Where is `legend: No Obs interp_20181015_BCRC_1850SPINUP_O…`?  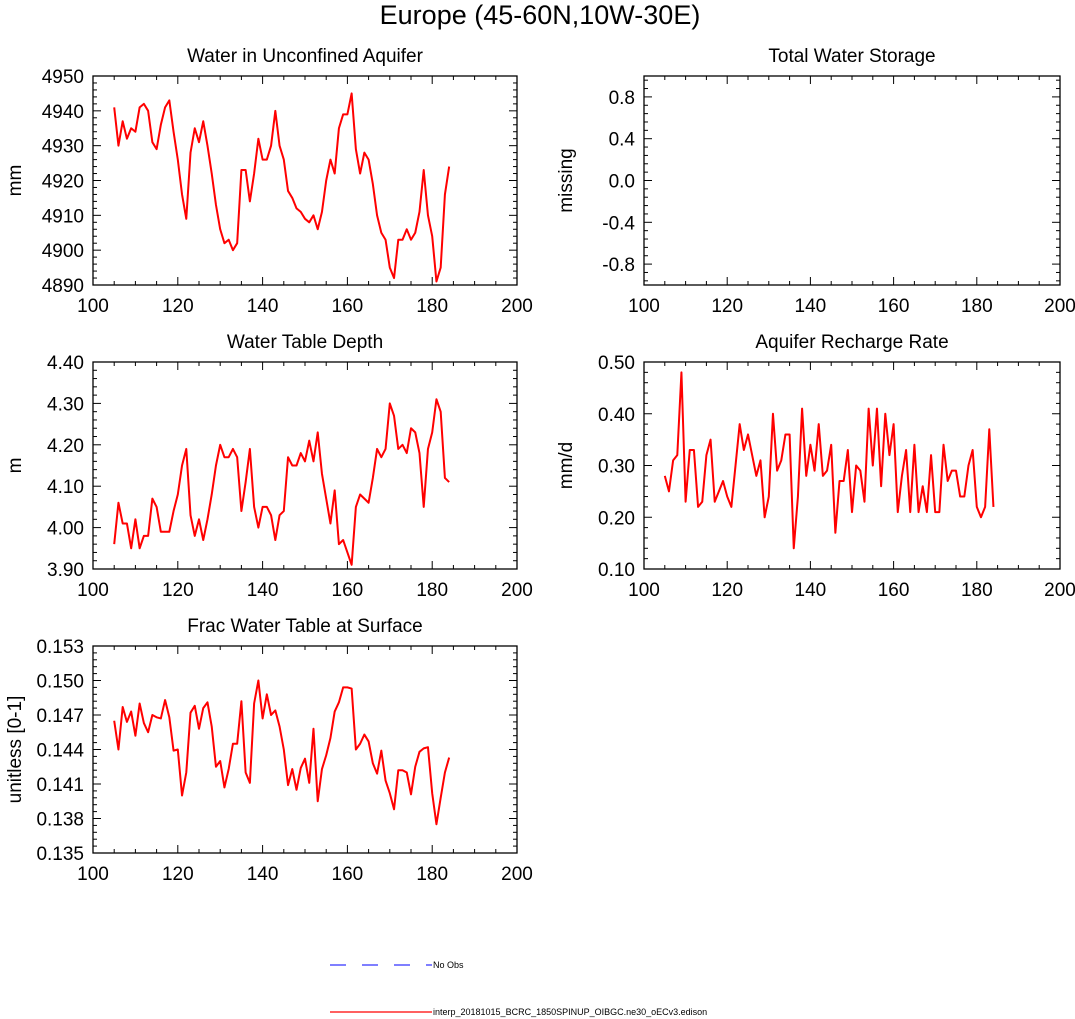 legend: No Obs interp_20181015_BCRC_1850SPINUP_O… is located at coordinates (518, 988).